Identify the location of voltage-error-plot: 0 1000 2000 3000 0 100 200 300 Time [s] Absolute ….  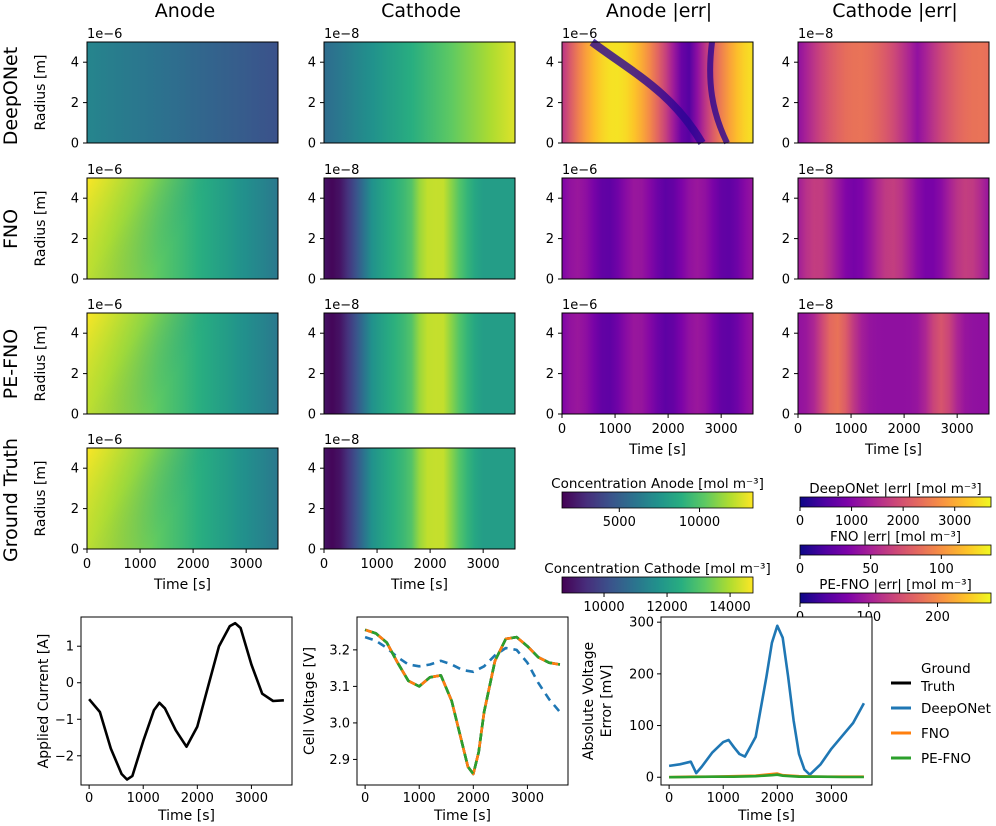
(727, 720).